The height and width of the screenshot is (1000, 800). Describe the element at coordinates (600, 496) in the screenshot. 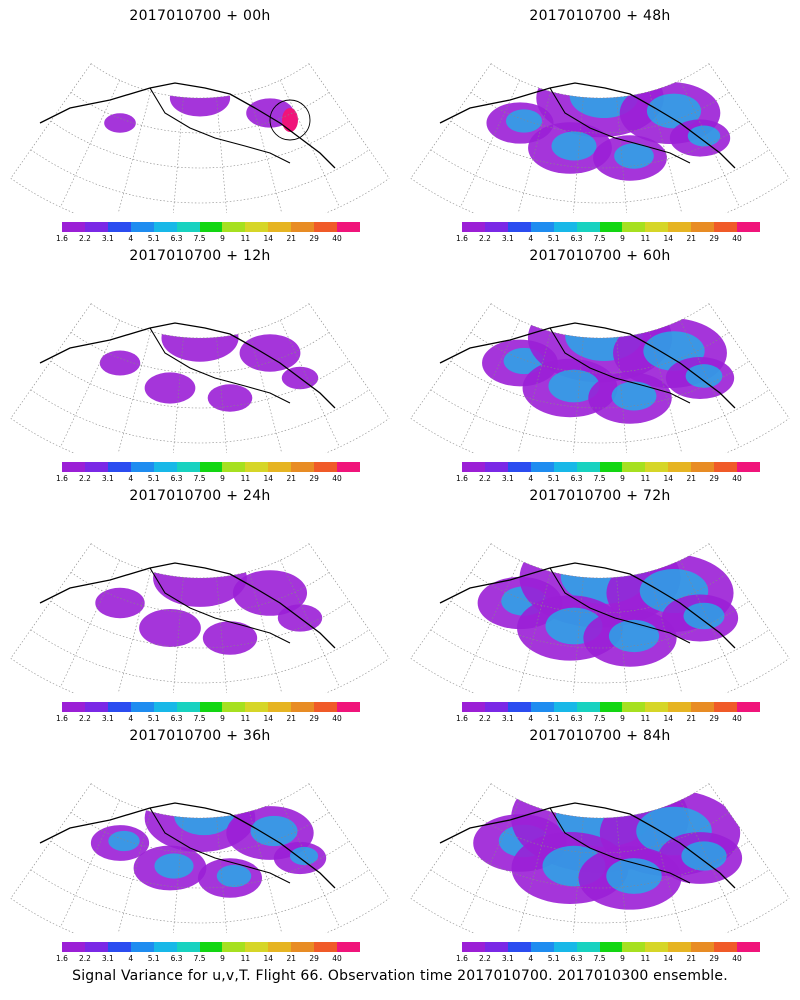

I see `panel-title: 2017010700 + 72h` at that location.